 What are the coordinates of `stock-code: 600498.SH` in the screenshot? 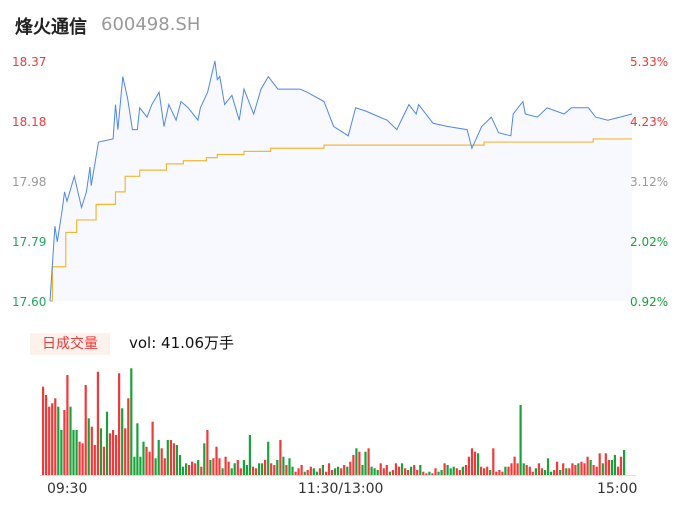 It's located at (151, 24).